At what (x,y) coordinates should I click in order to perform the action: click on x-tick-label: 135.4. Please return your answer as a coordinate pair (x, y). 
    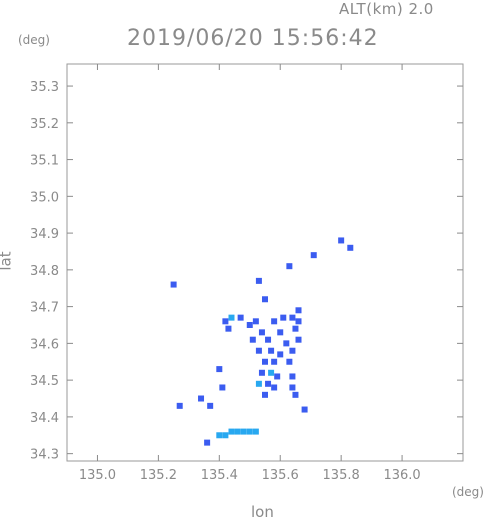
    Looking at the image, I should click on (219, 475).